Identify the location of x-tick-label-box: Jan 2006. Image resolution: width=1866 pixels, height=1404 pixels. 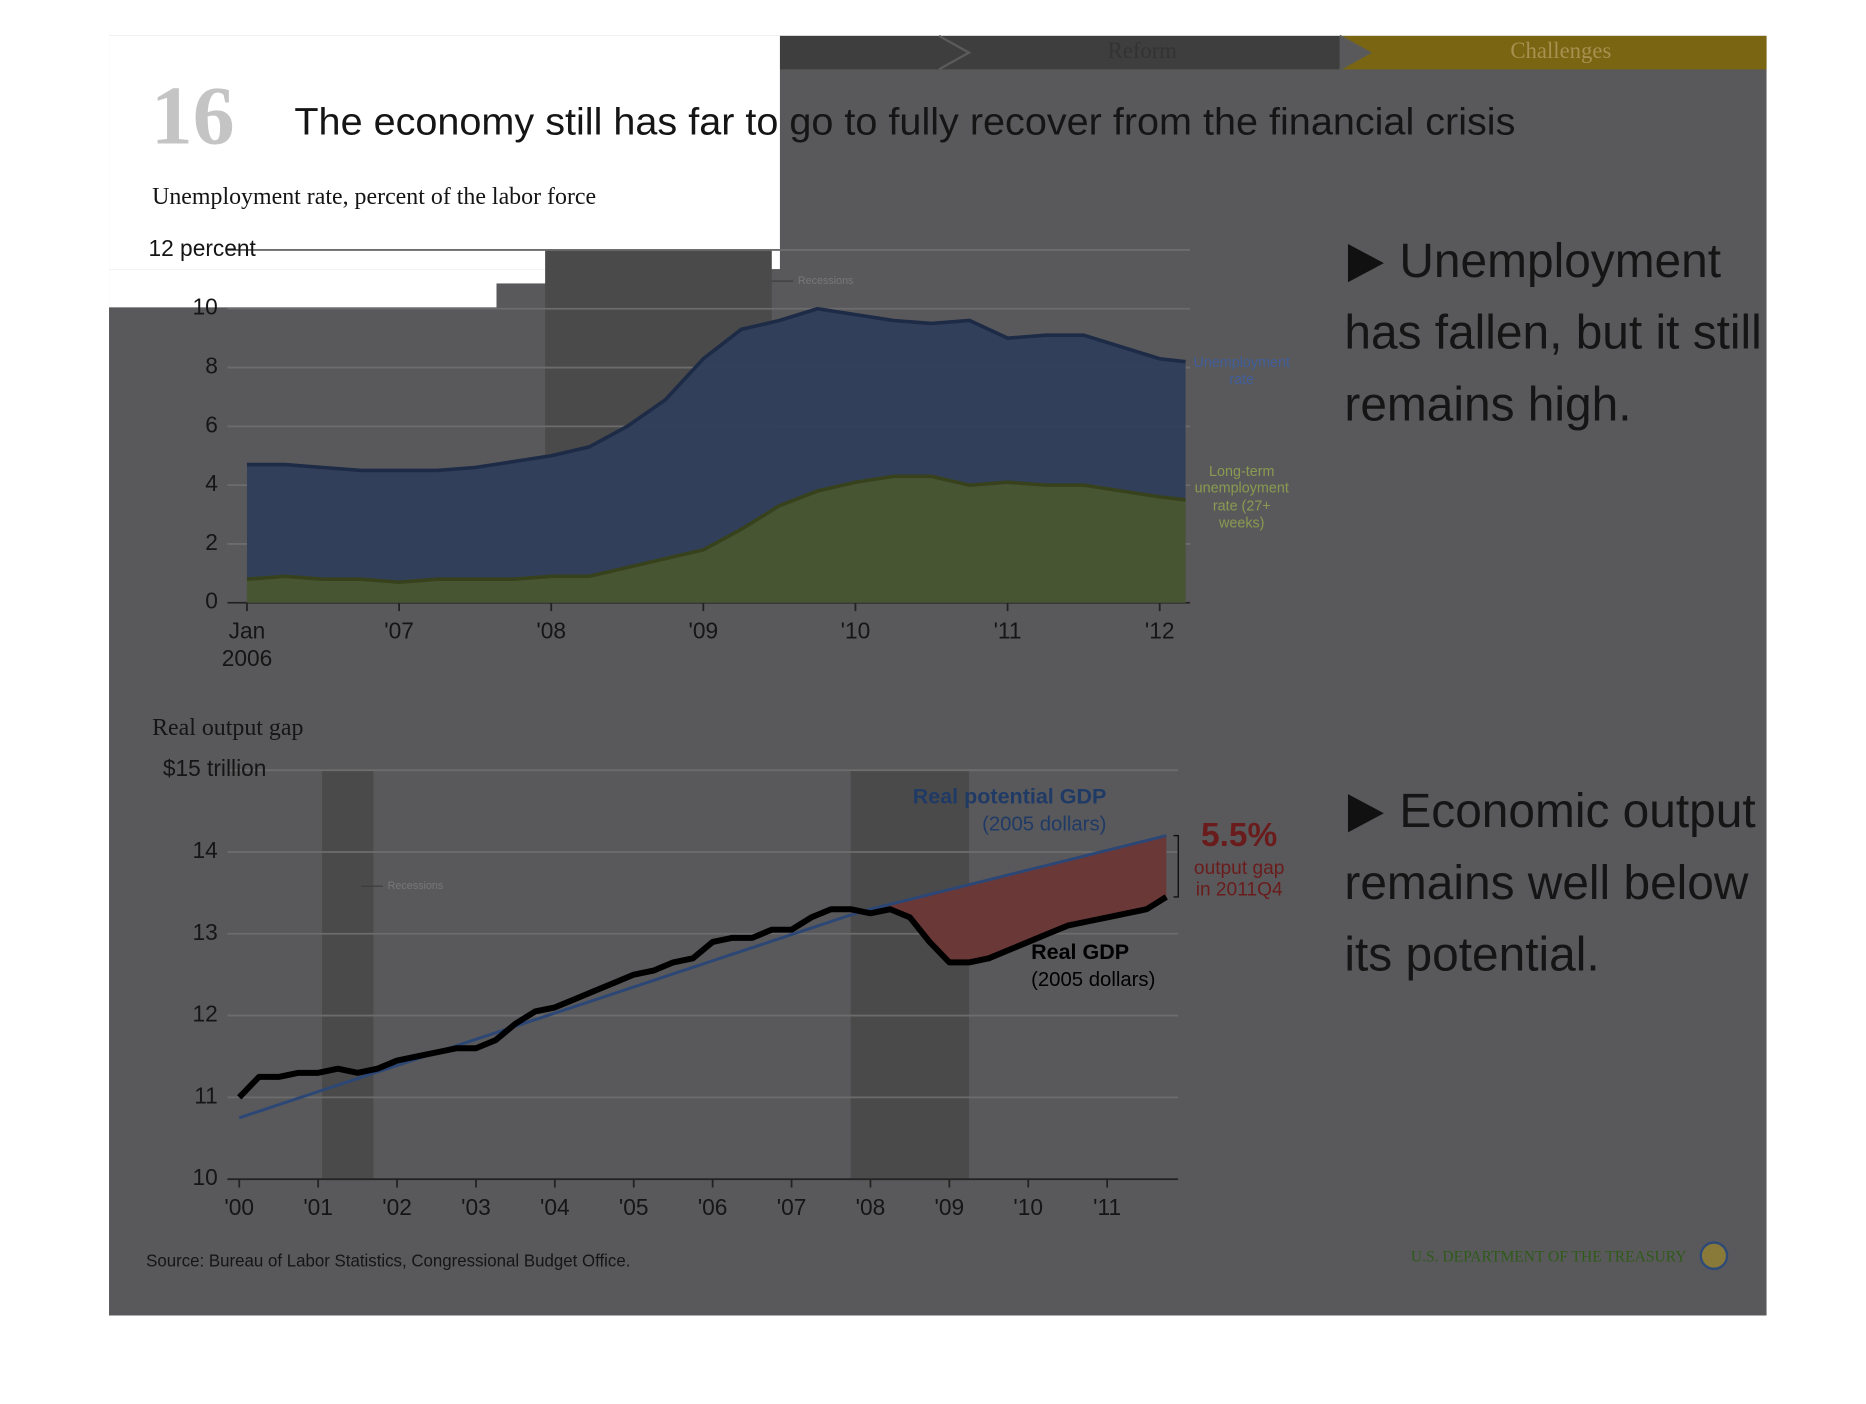
(247, 645).